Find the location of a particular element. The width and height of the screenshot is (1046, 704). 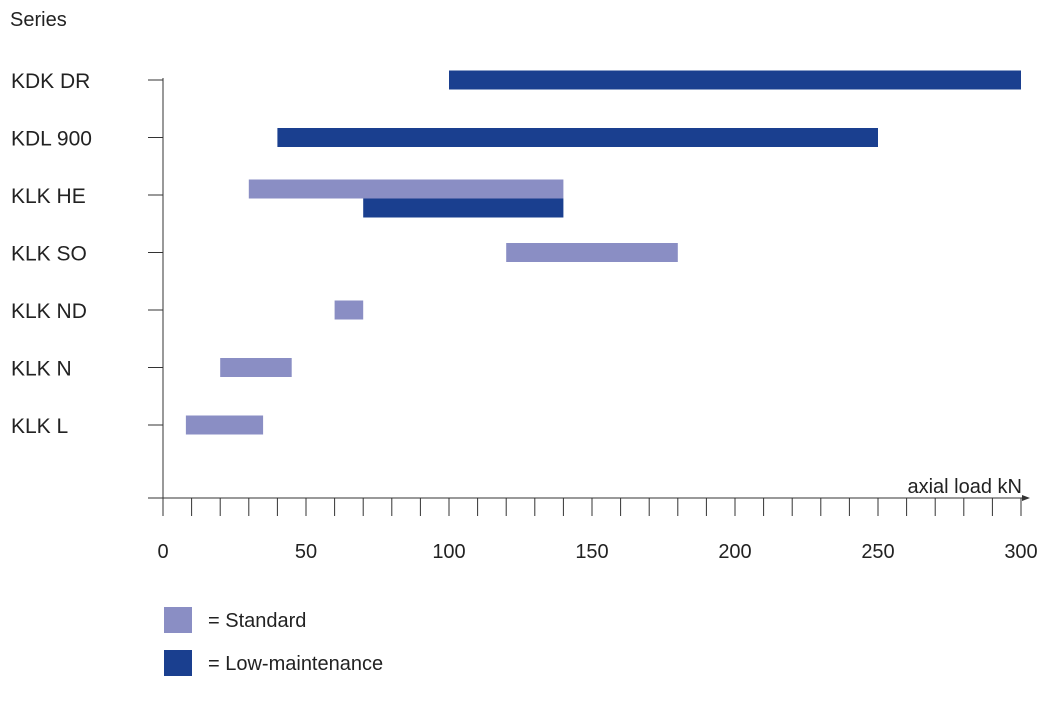

legend-label-low-maintenance: = Low-maintenance is located at coordinates (295, 664).